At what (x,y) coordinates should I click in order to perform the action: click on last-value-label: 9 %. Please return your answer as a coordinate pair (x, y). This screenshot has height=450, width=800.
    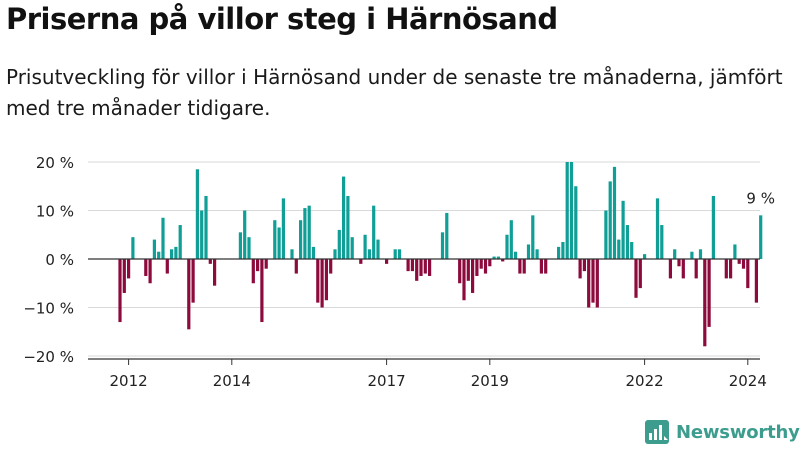
    Looking at the image, I should click on (760, 198).